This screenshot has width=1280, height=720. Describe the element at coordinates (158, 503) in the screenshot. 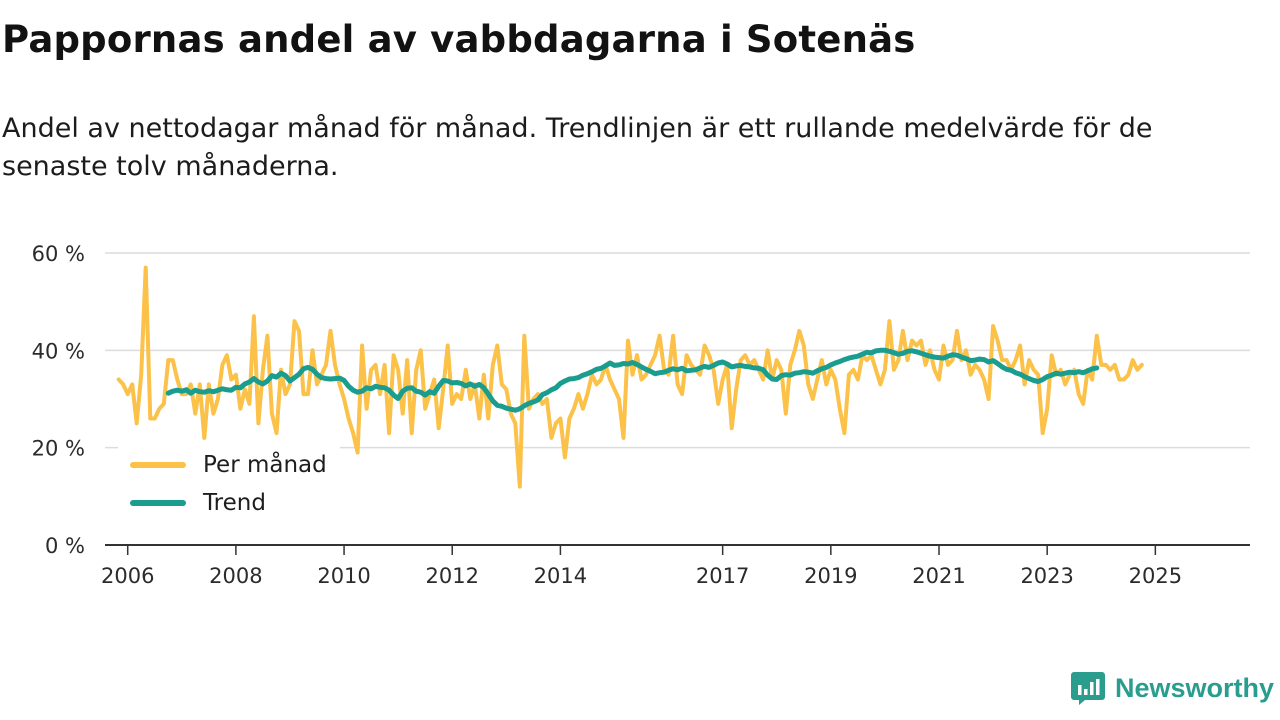

I see `legend-swatch-trend` at that location.